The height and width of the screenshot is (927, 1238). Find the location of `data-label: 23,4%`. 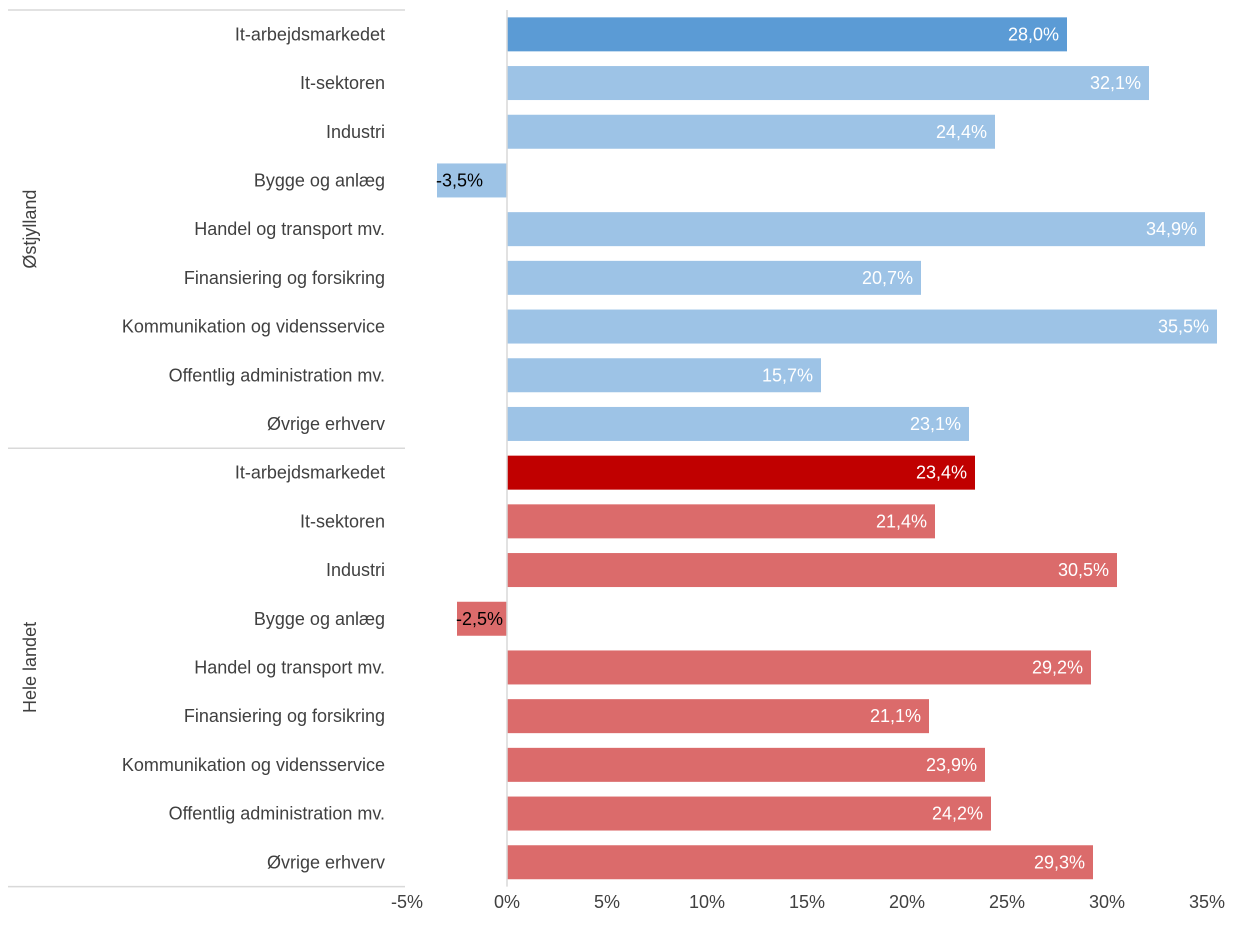

data-label: 23,4% is located at coordinates (941, 473).